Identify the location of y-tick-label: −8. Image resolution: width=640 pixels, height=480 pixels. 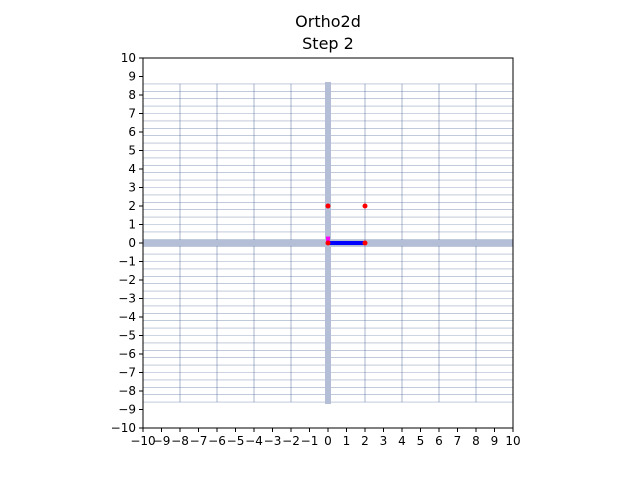
(127, 391).